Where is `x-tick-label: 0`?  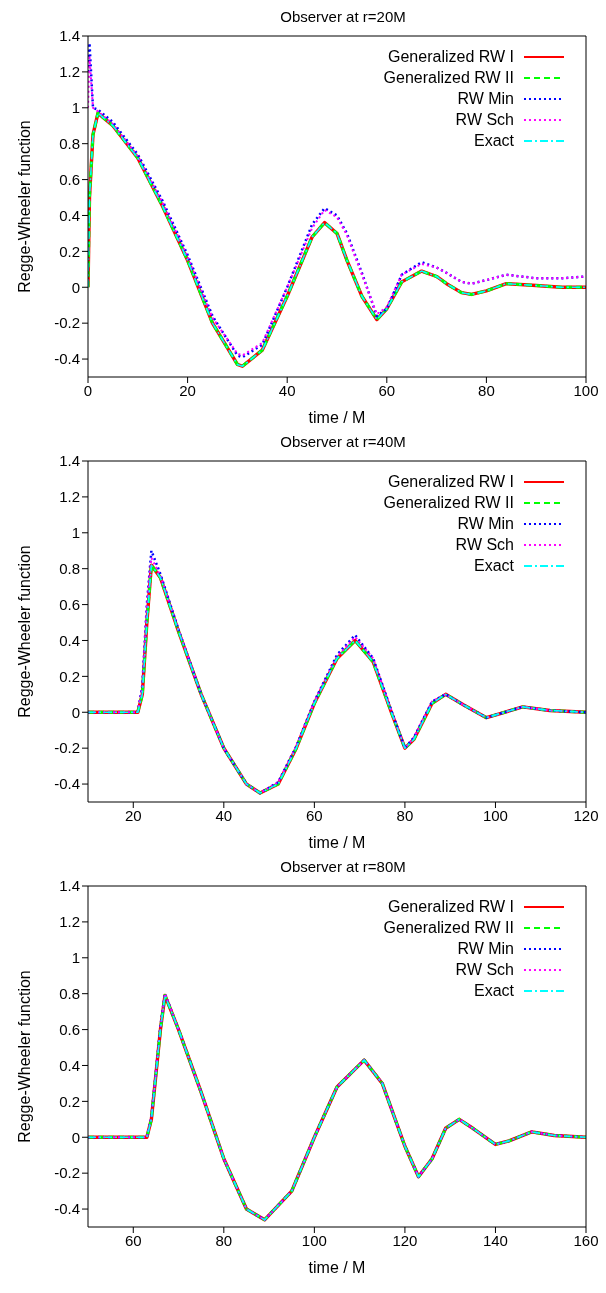 x-tick-label: 0 is located at coordinates (88, 390).